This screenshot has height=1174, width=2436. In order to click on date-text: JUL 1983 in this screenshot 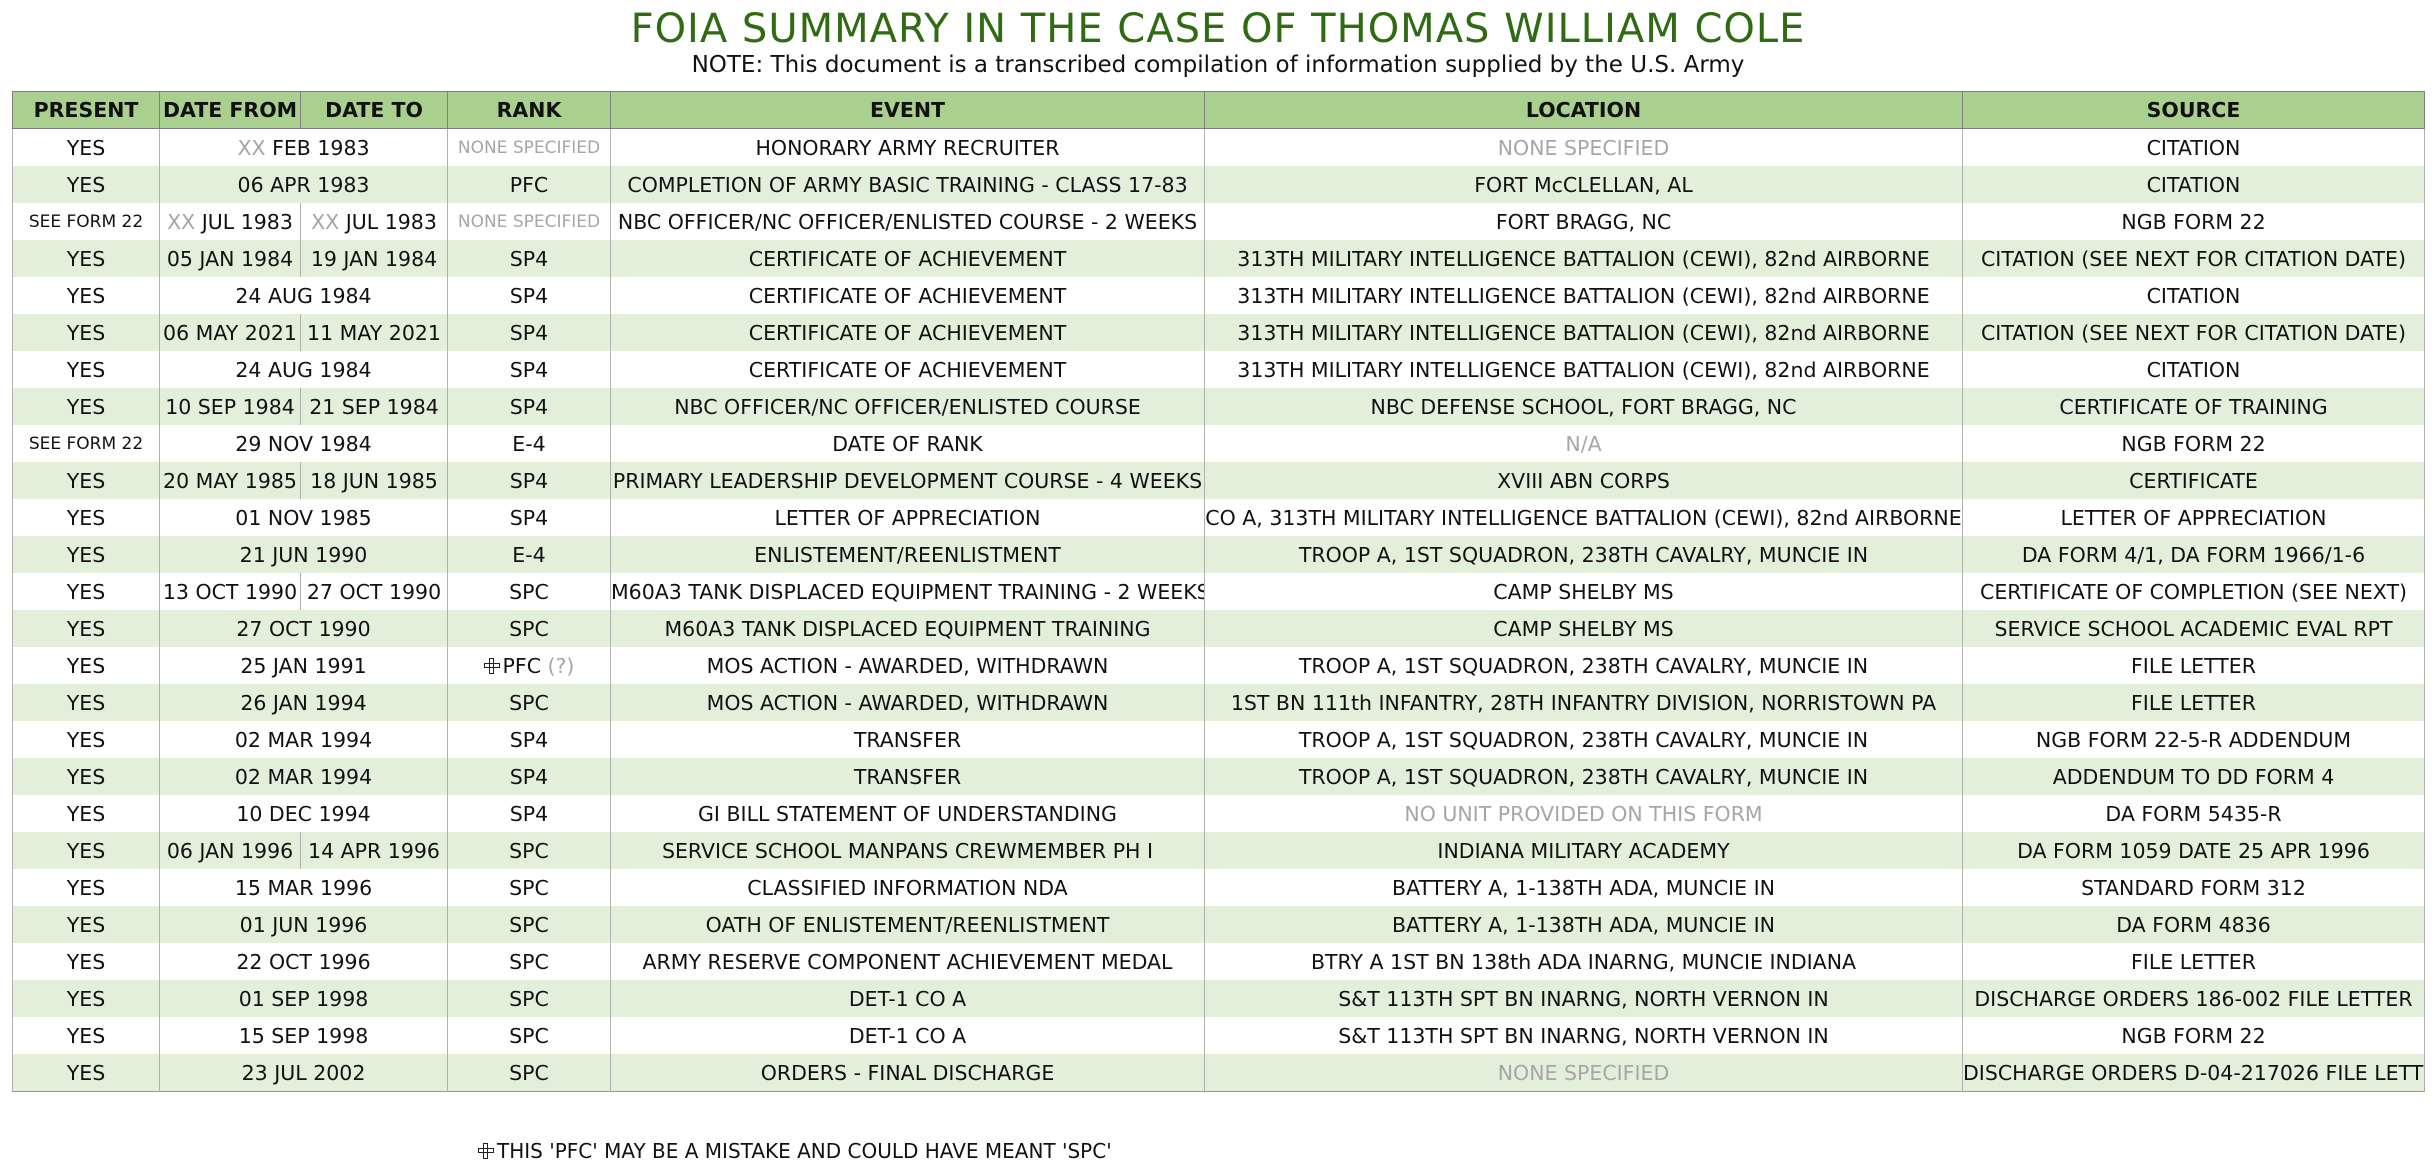, I will do `click(391, 221)`.